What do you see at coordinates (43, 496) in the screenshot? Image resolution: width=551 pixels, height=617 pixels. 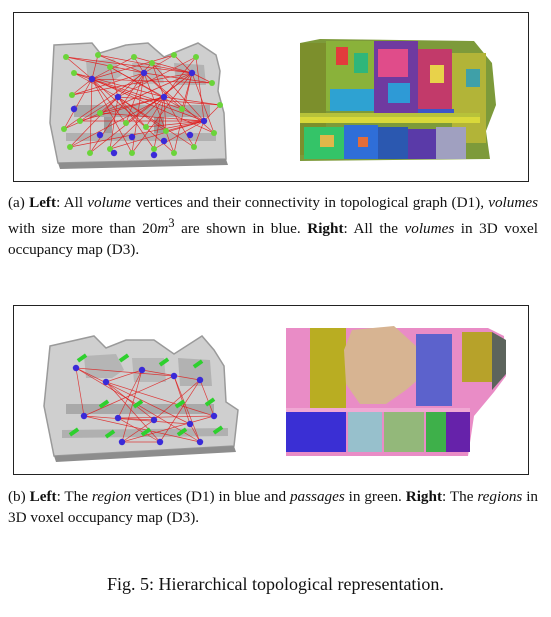 I see `subcaption-b-left-label: Left` at bounding box center [43, 496].